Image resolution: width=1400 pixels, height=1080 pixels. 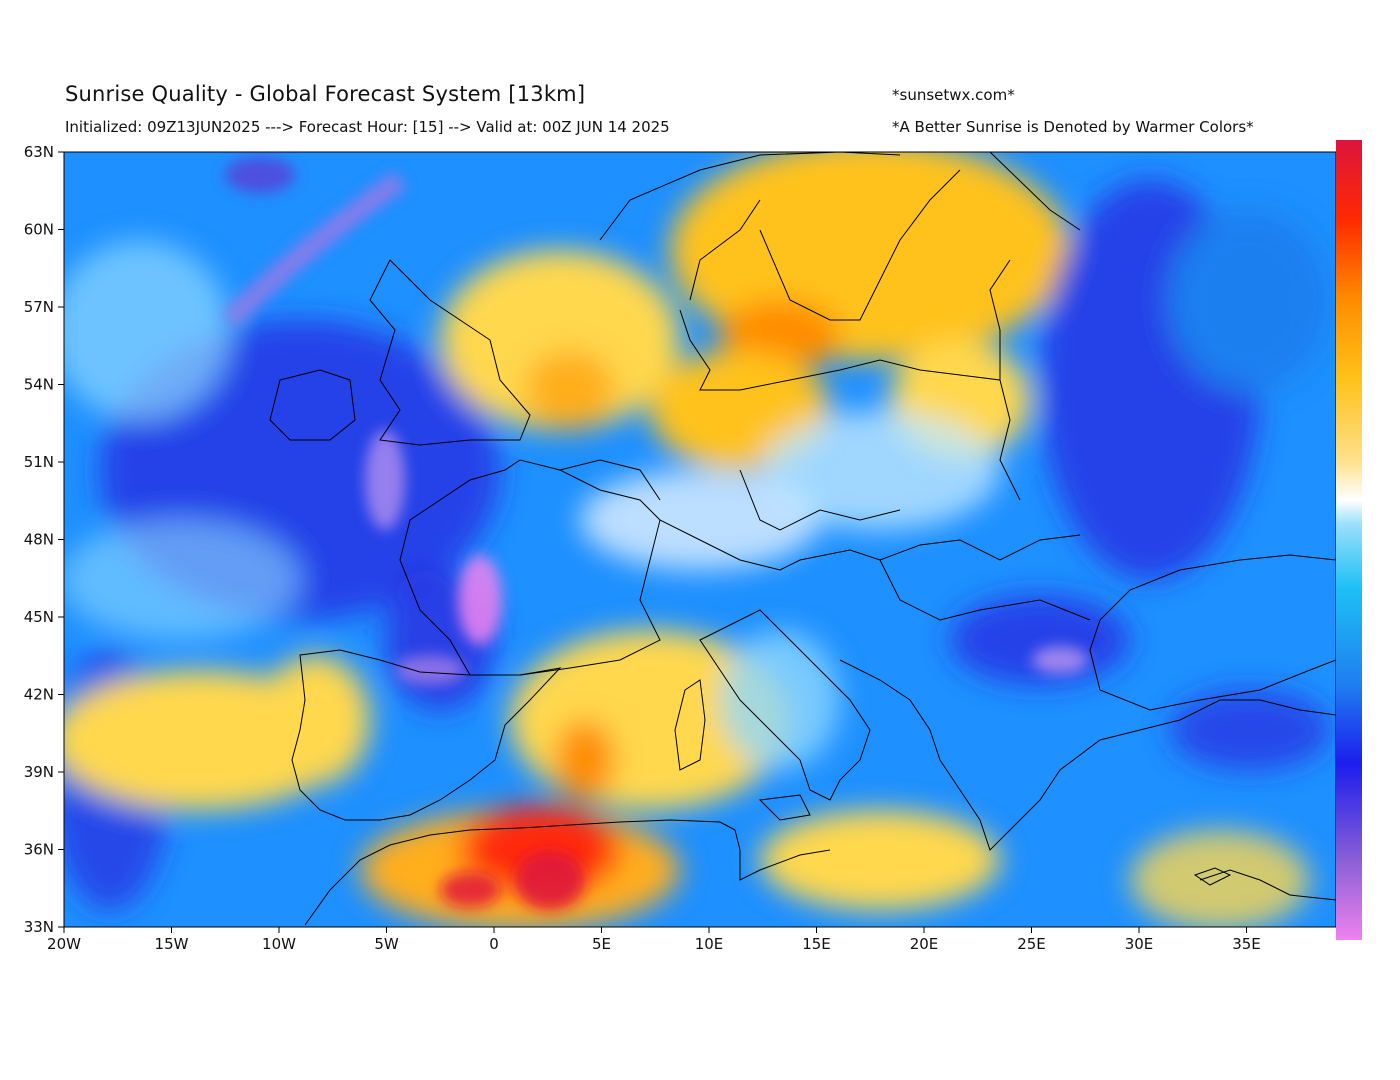 I want to click on lat-tick-label: 39N, so click(x=39, y=772).